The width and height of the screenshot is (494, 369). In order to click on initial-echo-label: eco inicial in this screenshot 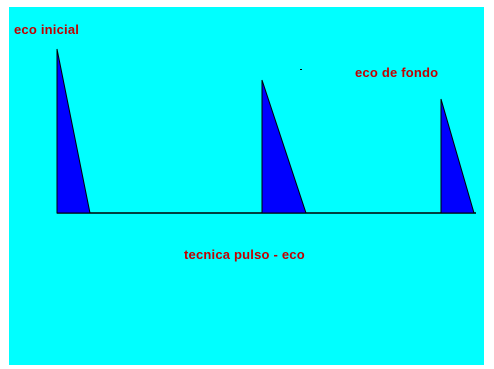, I will do `click(47, 29)`.